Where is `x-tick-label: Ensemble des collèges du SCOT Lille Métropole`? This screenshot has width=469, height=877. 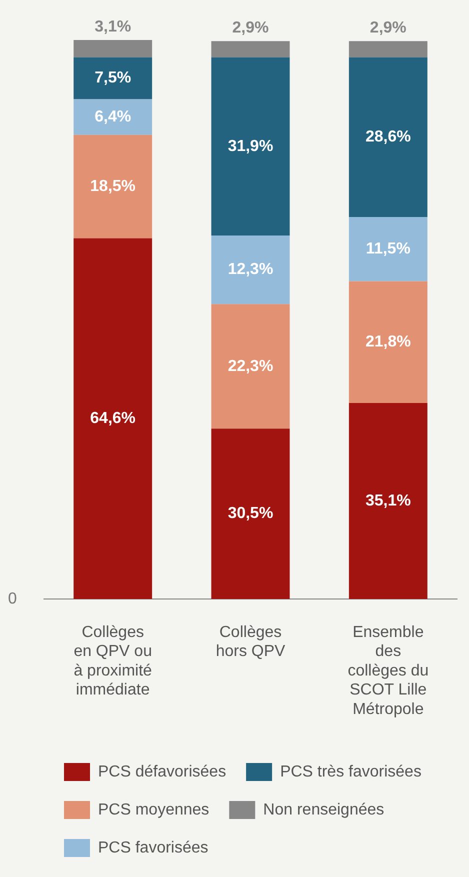
x-tick-label: Ensemble des collèges du SCOT Lille Métropole is located at coordinates (388, 671).